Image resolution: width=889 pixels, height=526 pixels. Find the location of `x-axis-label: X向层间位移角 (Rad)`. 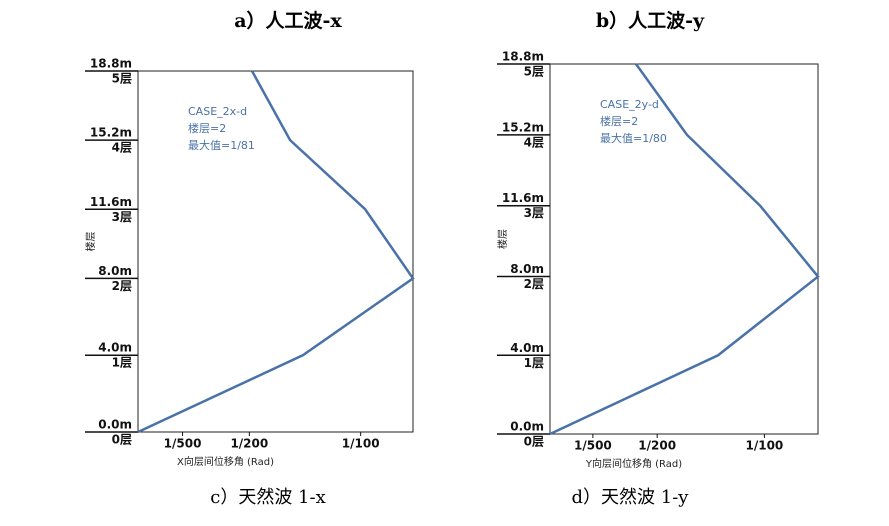

x-axis-label: X向层间位移角 (Rad) is located at coordinates (225, 461).